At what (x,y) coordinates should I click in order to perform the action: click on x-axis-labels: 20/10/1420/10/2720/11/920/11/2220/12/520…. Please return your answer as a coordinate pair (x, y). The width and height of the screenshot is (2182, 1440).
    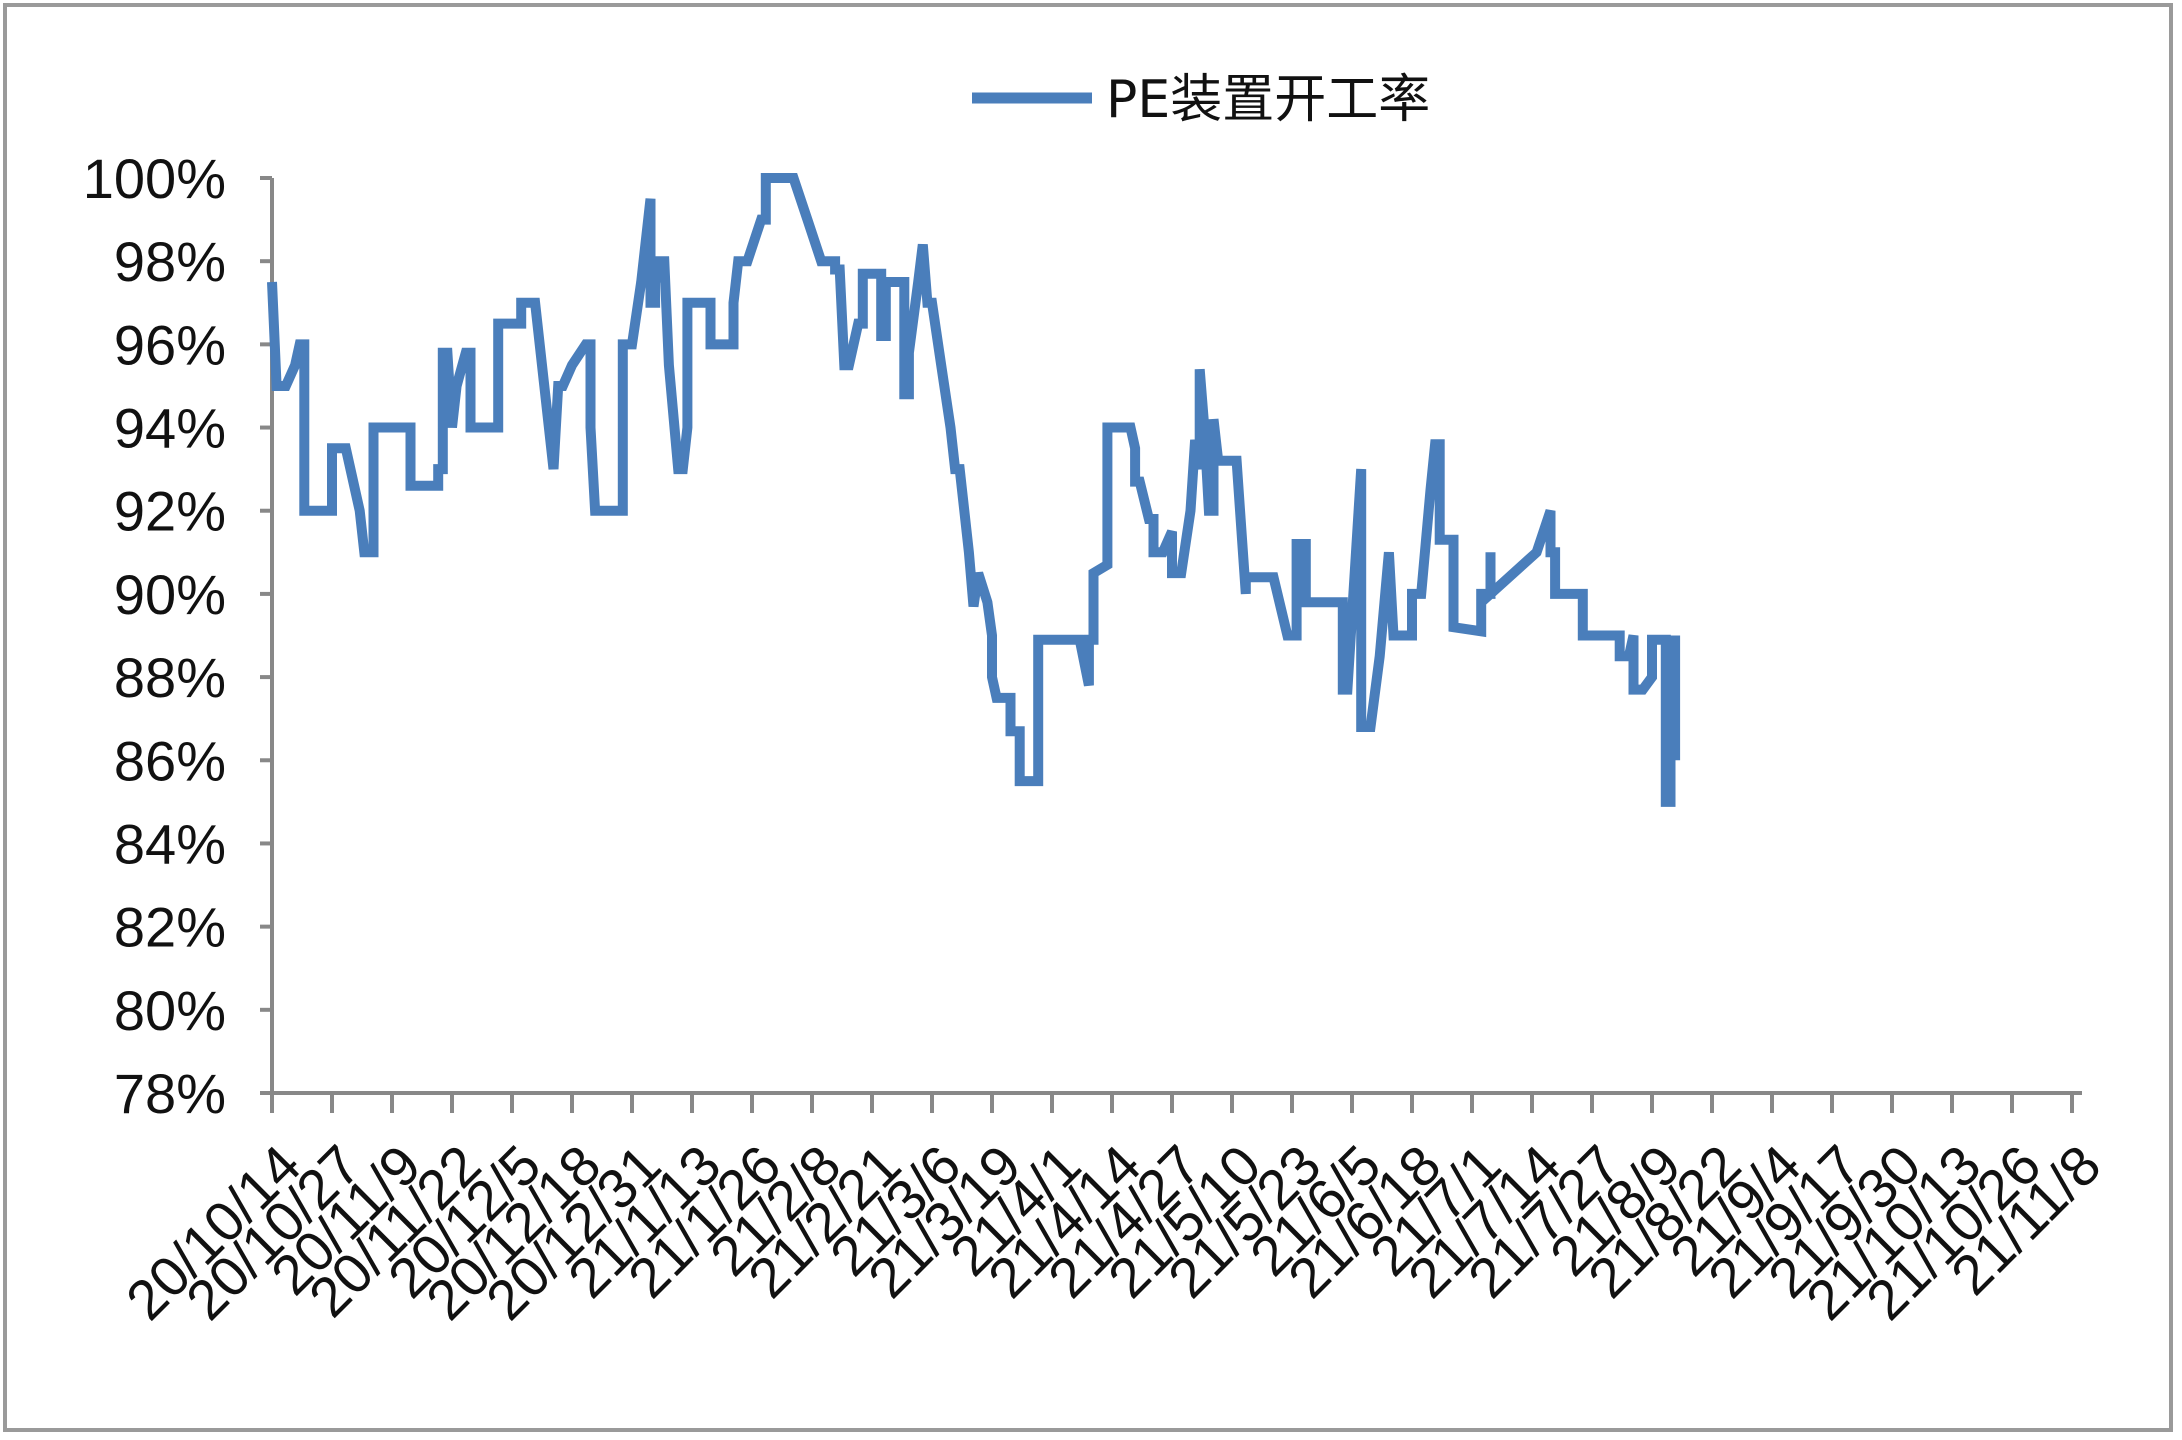
    Looking at the image, I should click on (1113, 1232).